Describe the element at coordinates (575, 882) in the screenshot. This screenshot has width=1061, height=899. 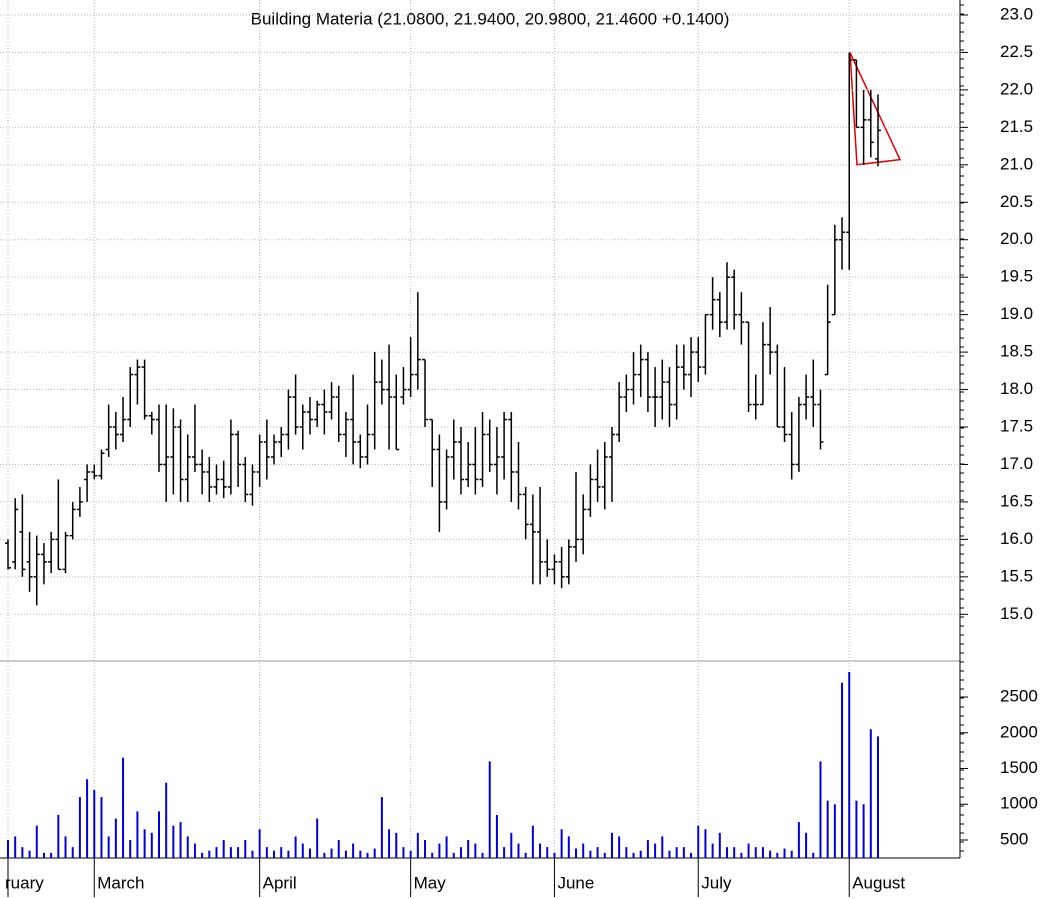
I see `x-tick-label: June` at that location.